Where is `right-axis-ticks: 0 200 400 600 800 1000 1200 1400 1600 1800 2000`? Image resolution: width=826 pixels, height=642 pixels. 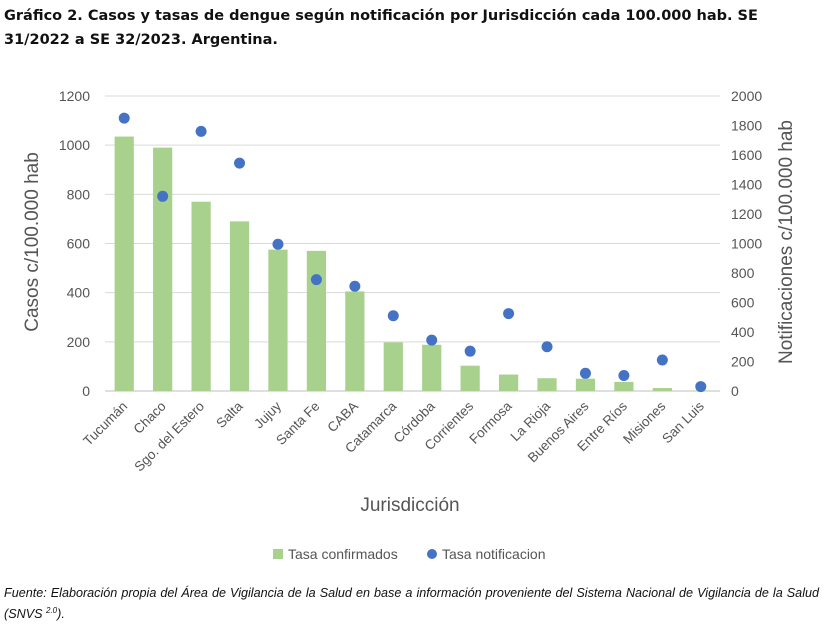
right-axis-ticks: 0 200 400 600 800 1000 1200 1400 1600 1800 2000 is located at coordinates (746, 243).